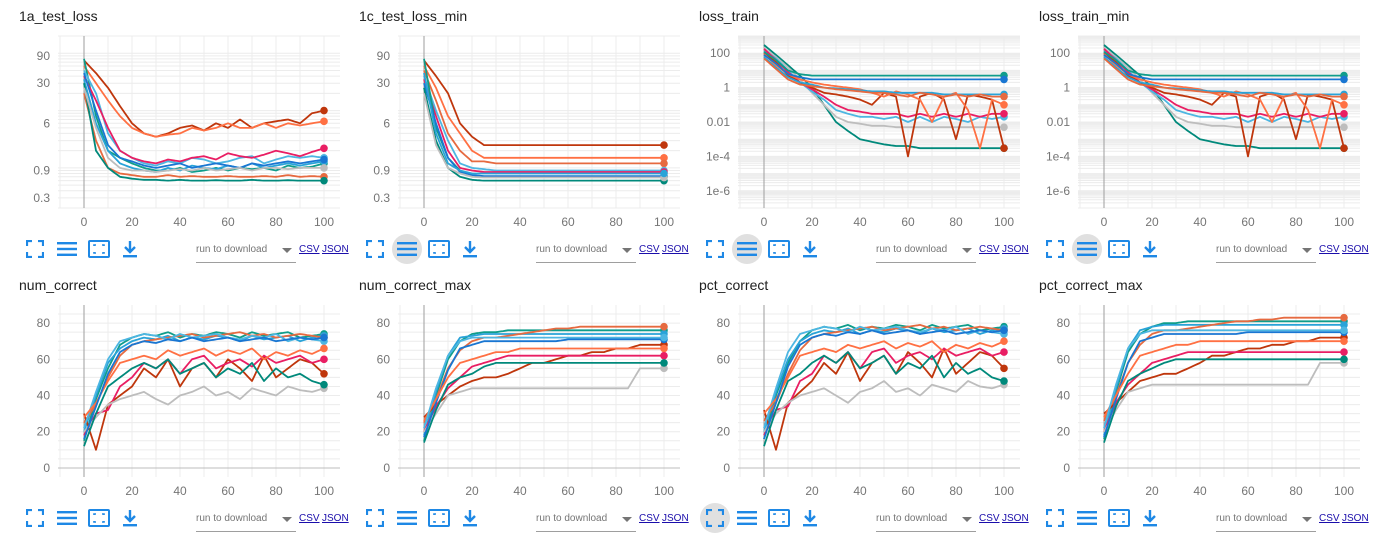 The width and height of the screenshot is (1396, 537). I want to click on x-tick-label: 80, so click(616, 222).